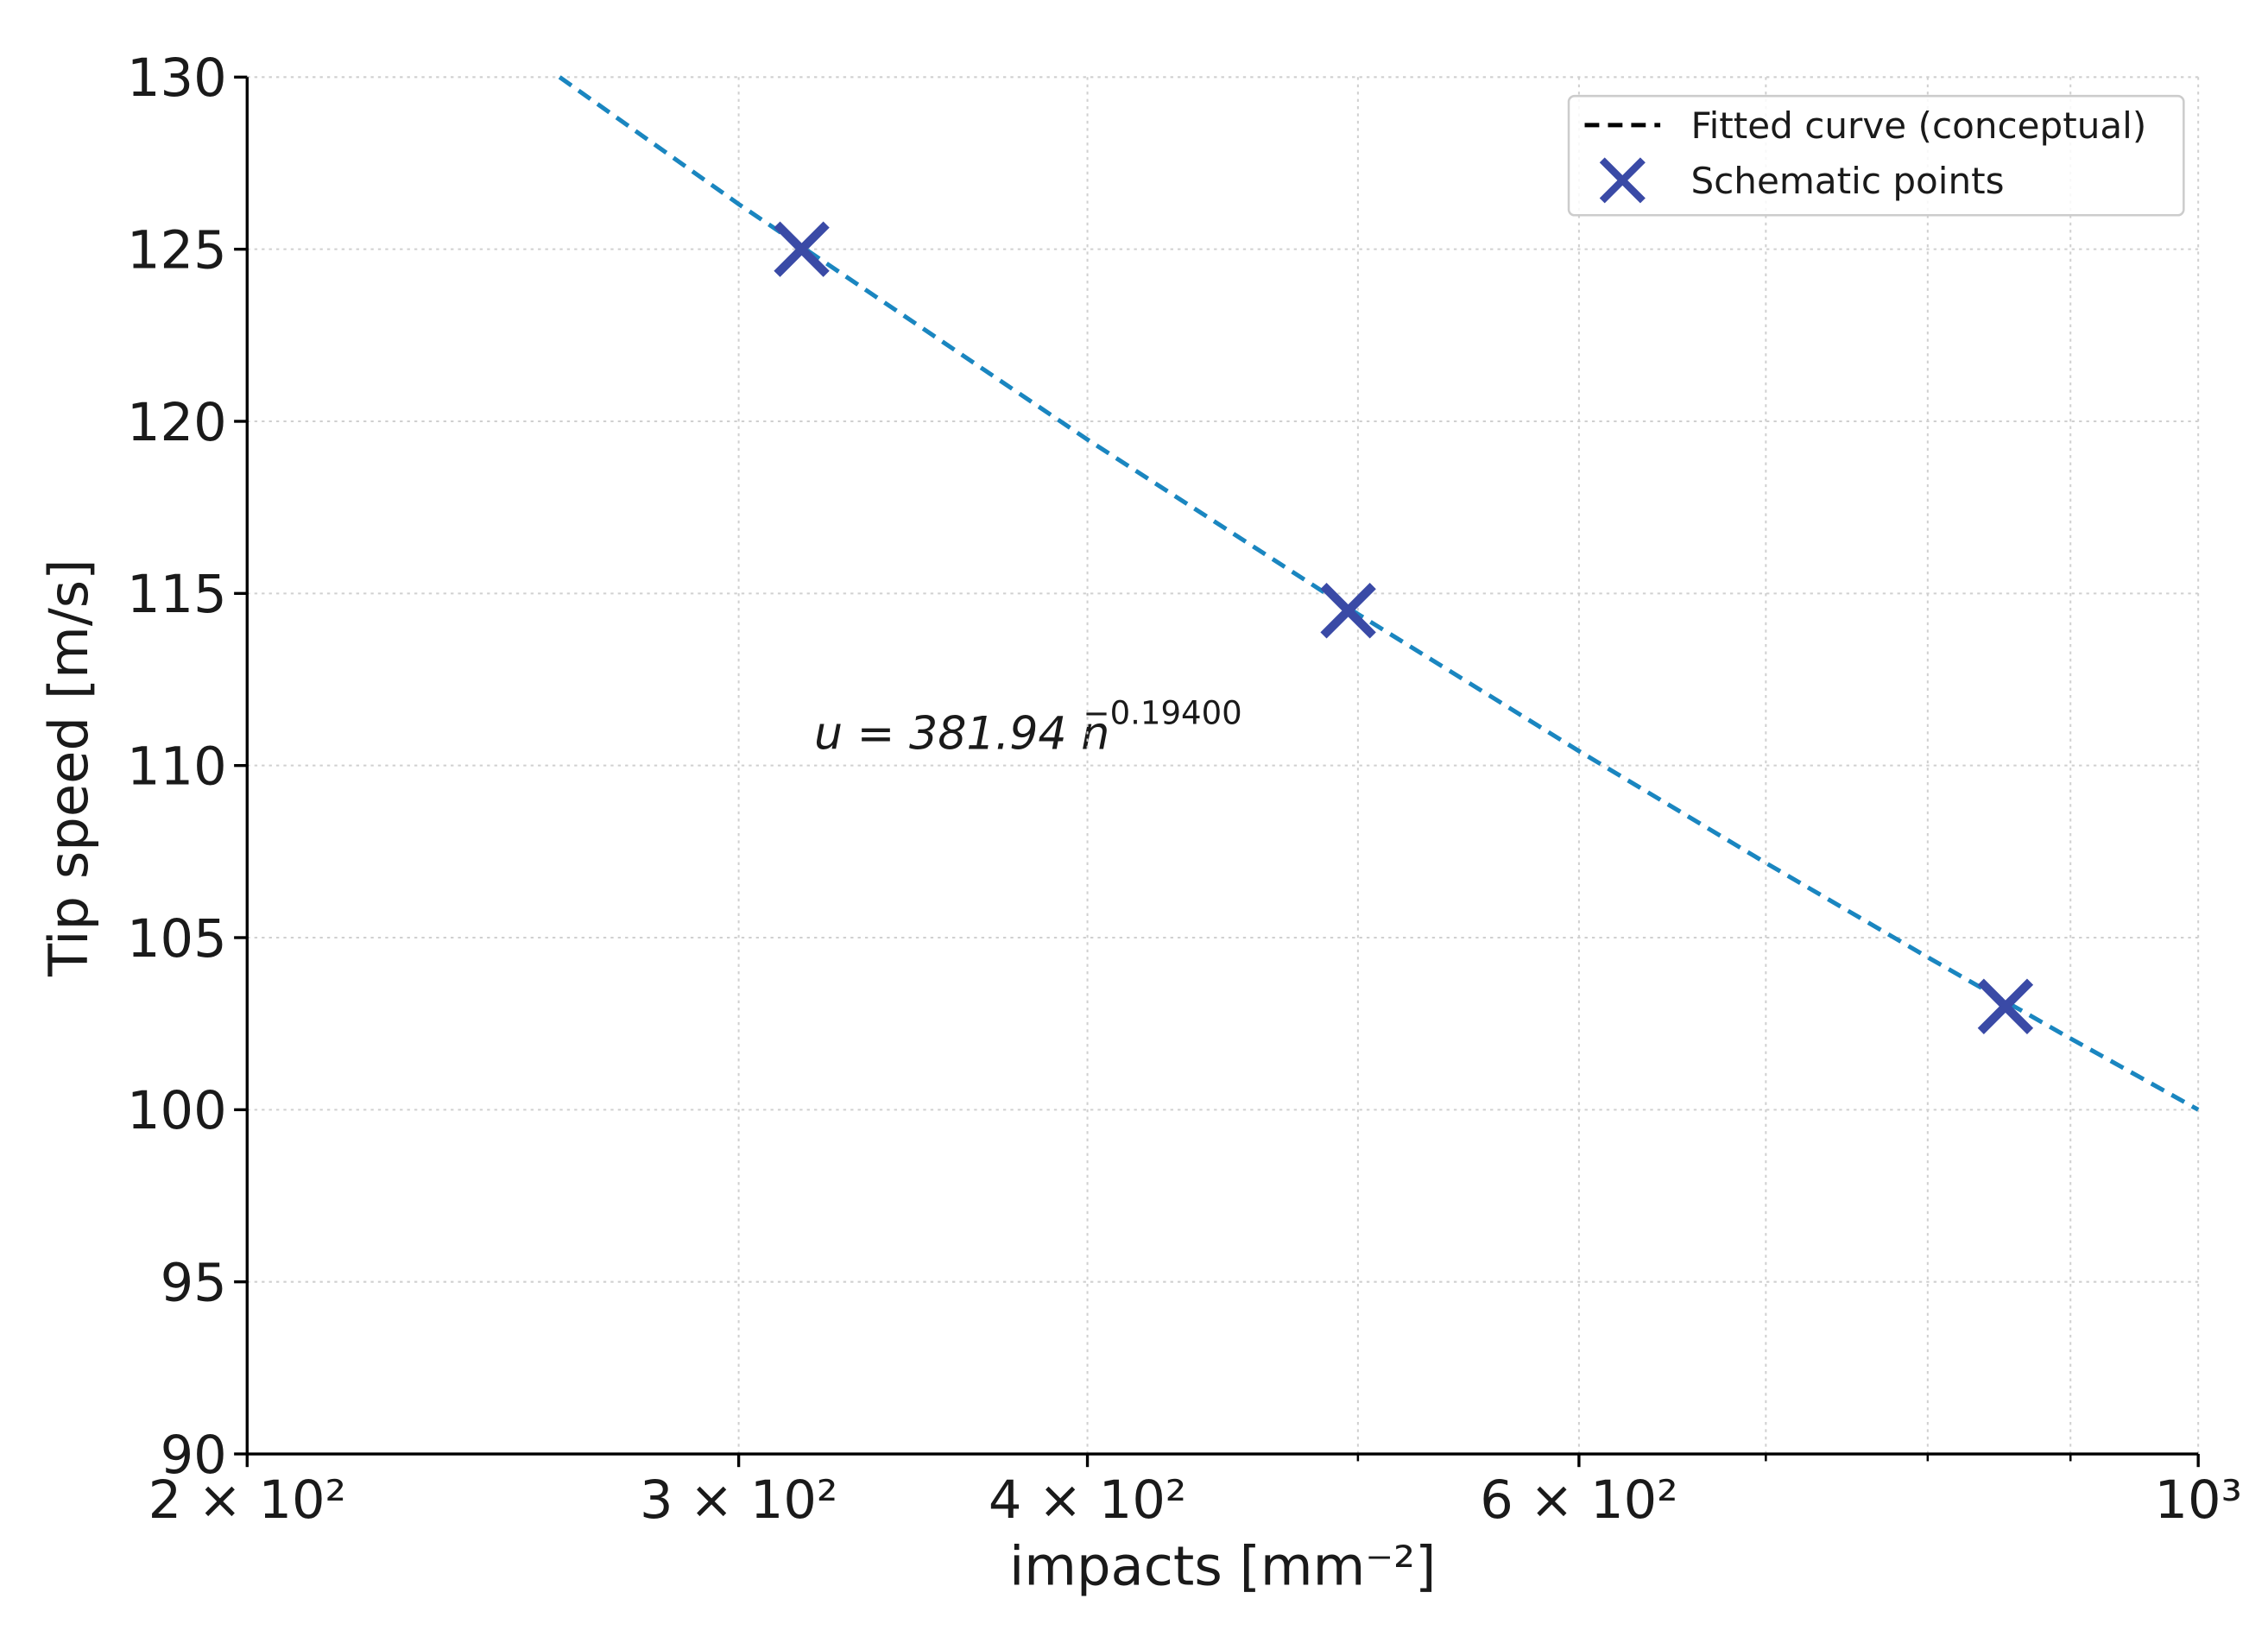  What do you see at coordinates (177, 939) in the screenshot?
I see `y-tick-label: 105` at bounding box center [177, 939].